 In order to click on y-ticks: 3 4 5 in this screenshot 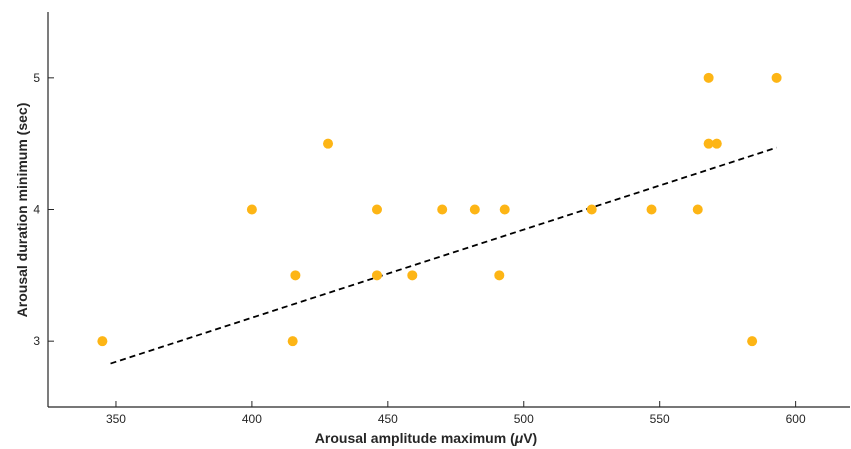, I will do `click(43, 209)`.